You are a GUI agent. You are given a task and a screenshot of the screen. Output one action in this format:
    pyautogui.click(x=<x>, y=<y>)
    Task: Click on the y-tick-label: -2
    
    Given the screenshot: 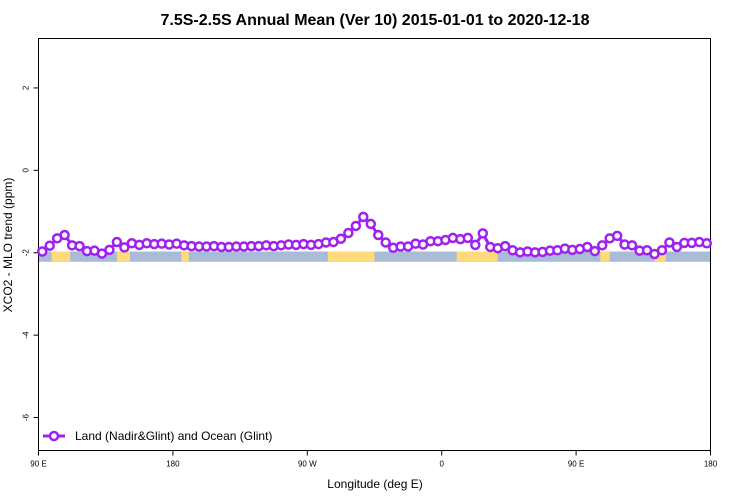 What is the action you would take?
    pyautogui.click(x=26, y=253)
    